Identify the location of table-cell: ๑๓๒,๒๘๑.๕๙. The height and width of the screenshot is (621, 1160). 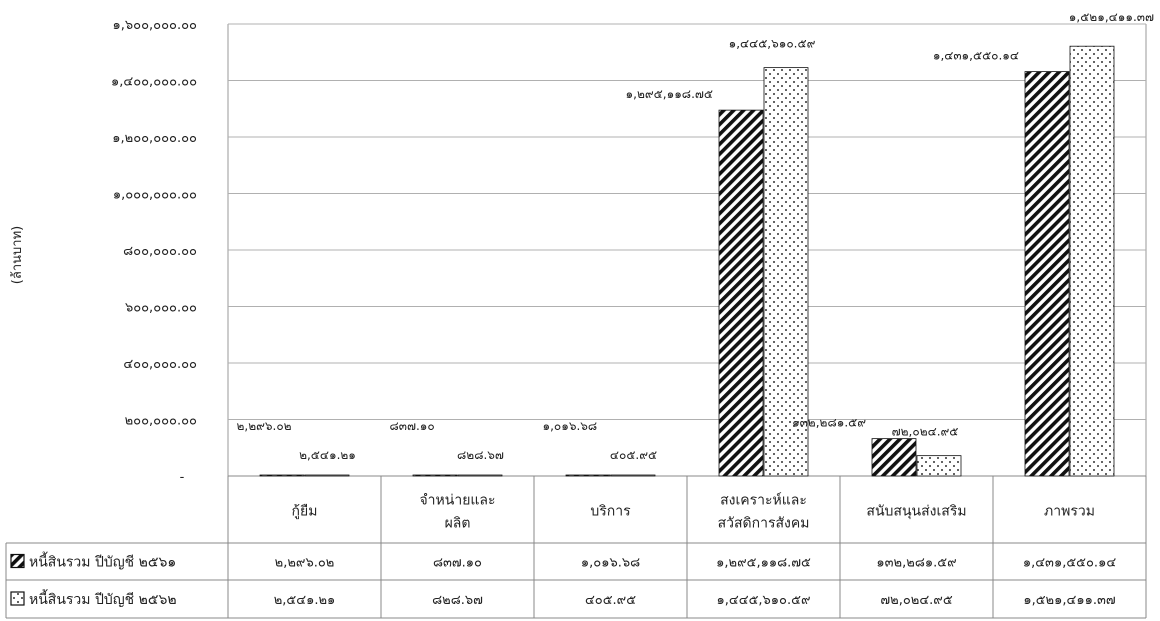
(916, 563).